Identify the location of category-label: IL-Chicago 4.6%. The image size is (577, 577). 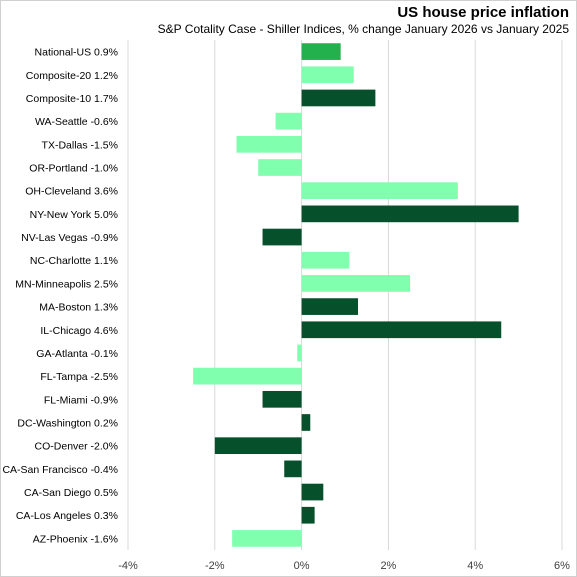
(79, 331).